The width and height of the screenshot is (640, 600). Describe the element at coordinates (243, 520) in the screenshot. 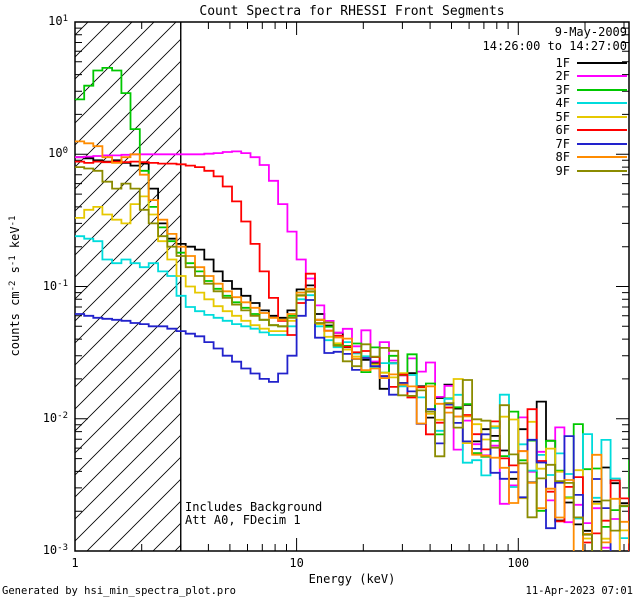

I see `annotation-attenuator-state: Att A0, FDecim 1` at that location.